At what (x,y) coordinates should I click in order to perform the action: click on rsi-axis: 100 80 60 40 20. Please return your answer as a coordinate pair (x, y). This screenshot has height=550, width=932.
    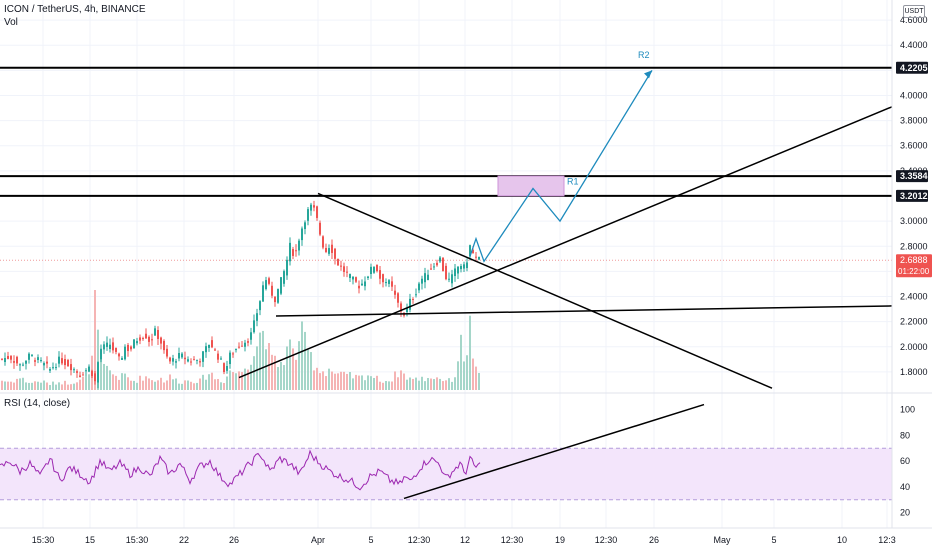
    Looking at the image, I should click on (907, 461).